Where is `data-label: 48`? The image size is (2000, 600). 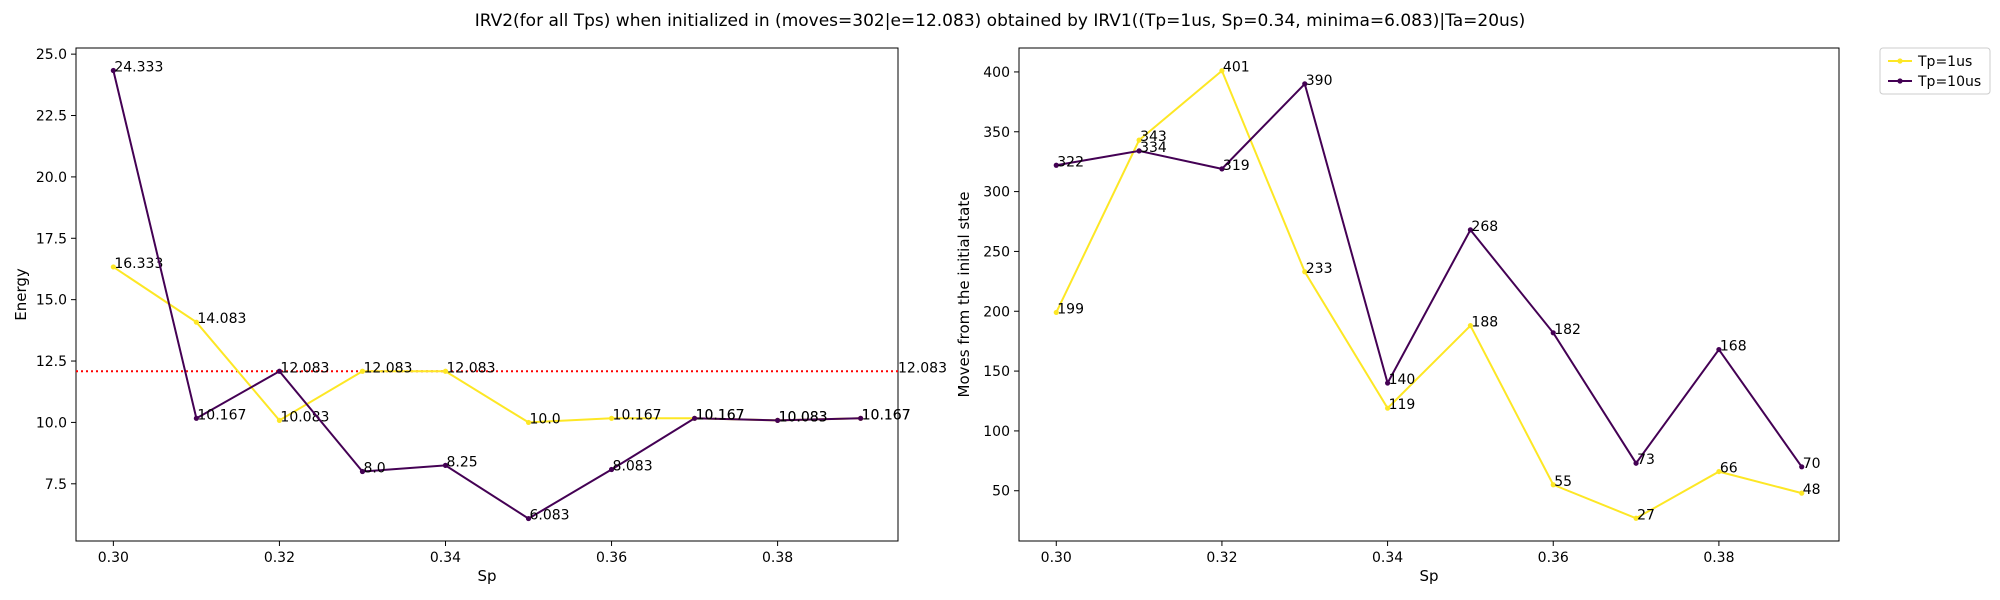 data-label: 48 is located at coordinates (1812, 490).